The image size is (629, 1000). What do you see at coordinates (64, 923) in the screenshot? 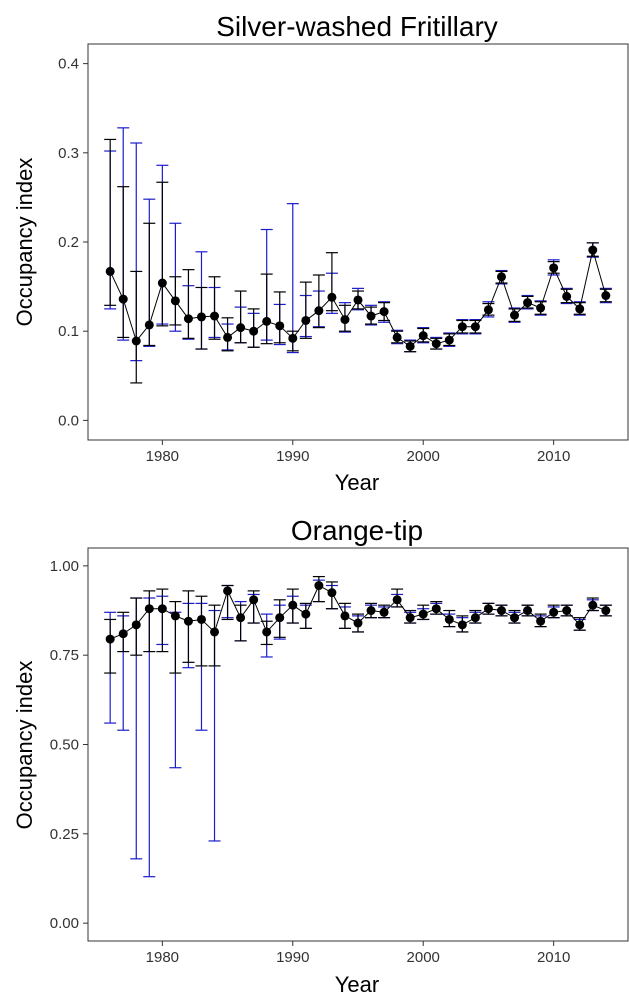
I see `y-tick-label: 0.00` at bounding box center [64, 923].